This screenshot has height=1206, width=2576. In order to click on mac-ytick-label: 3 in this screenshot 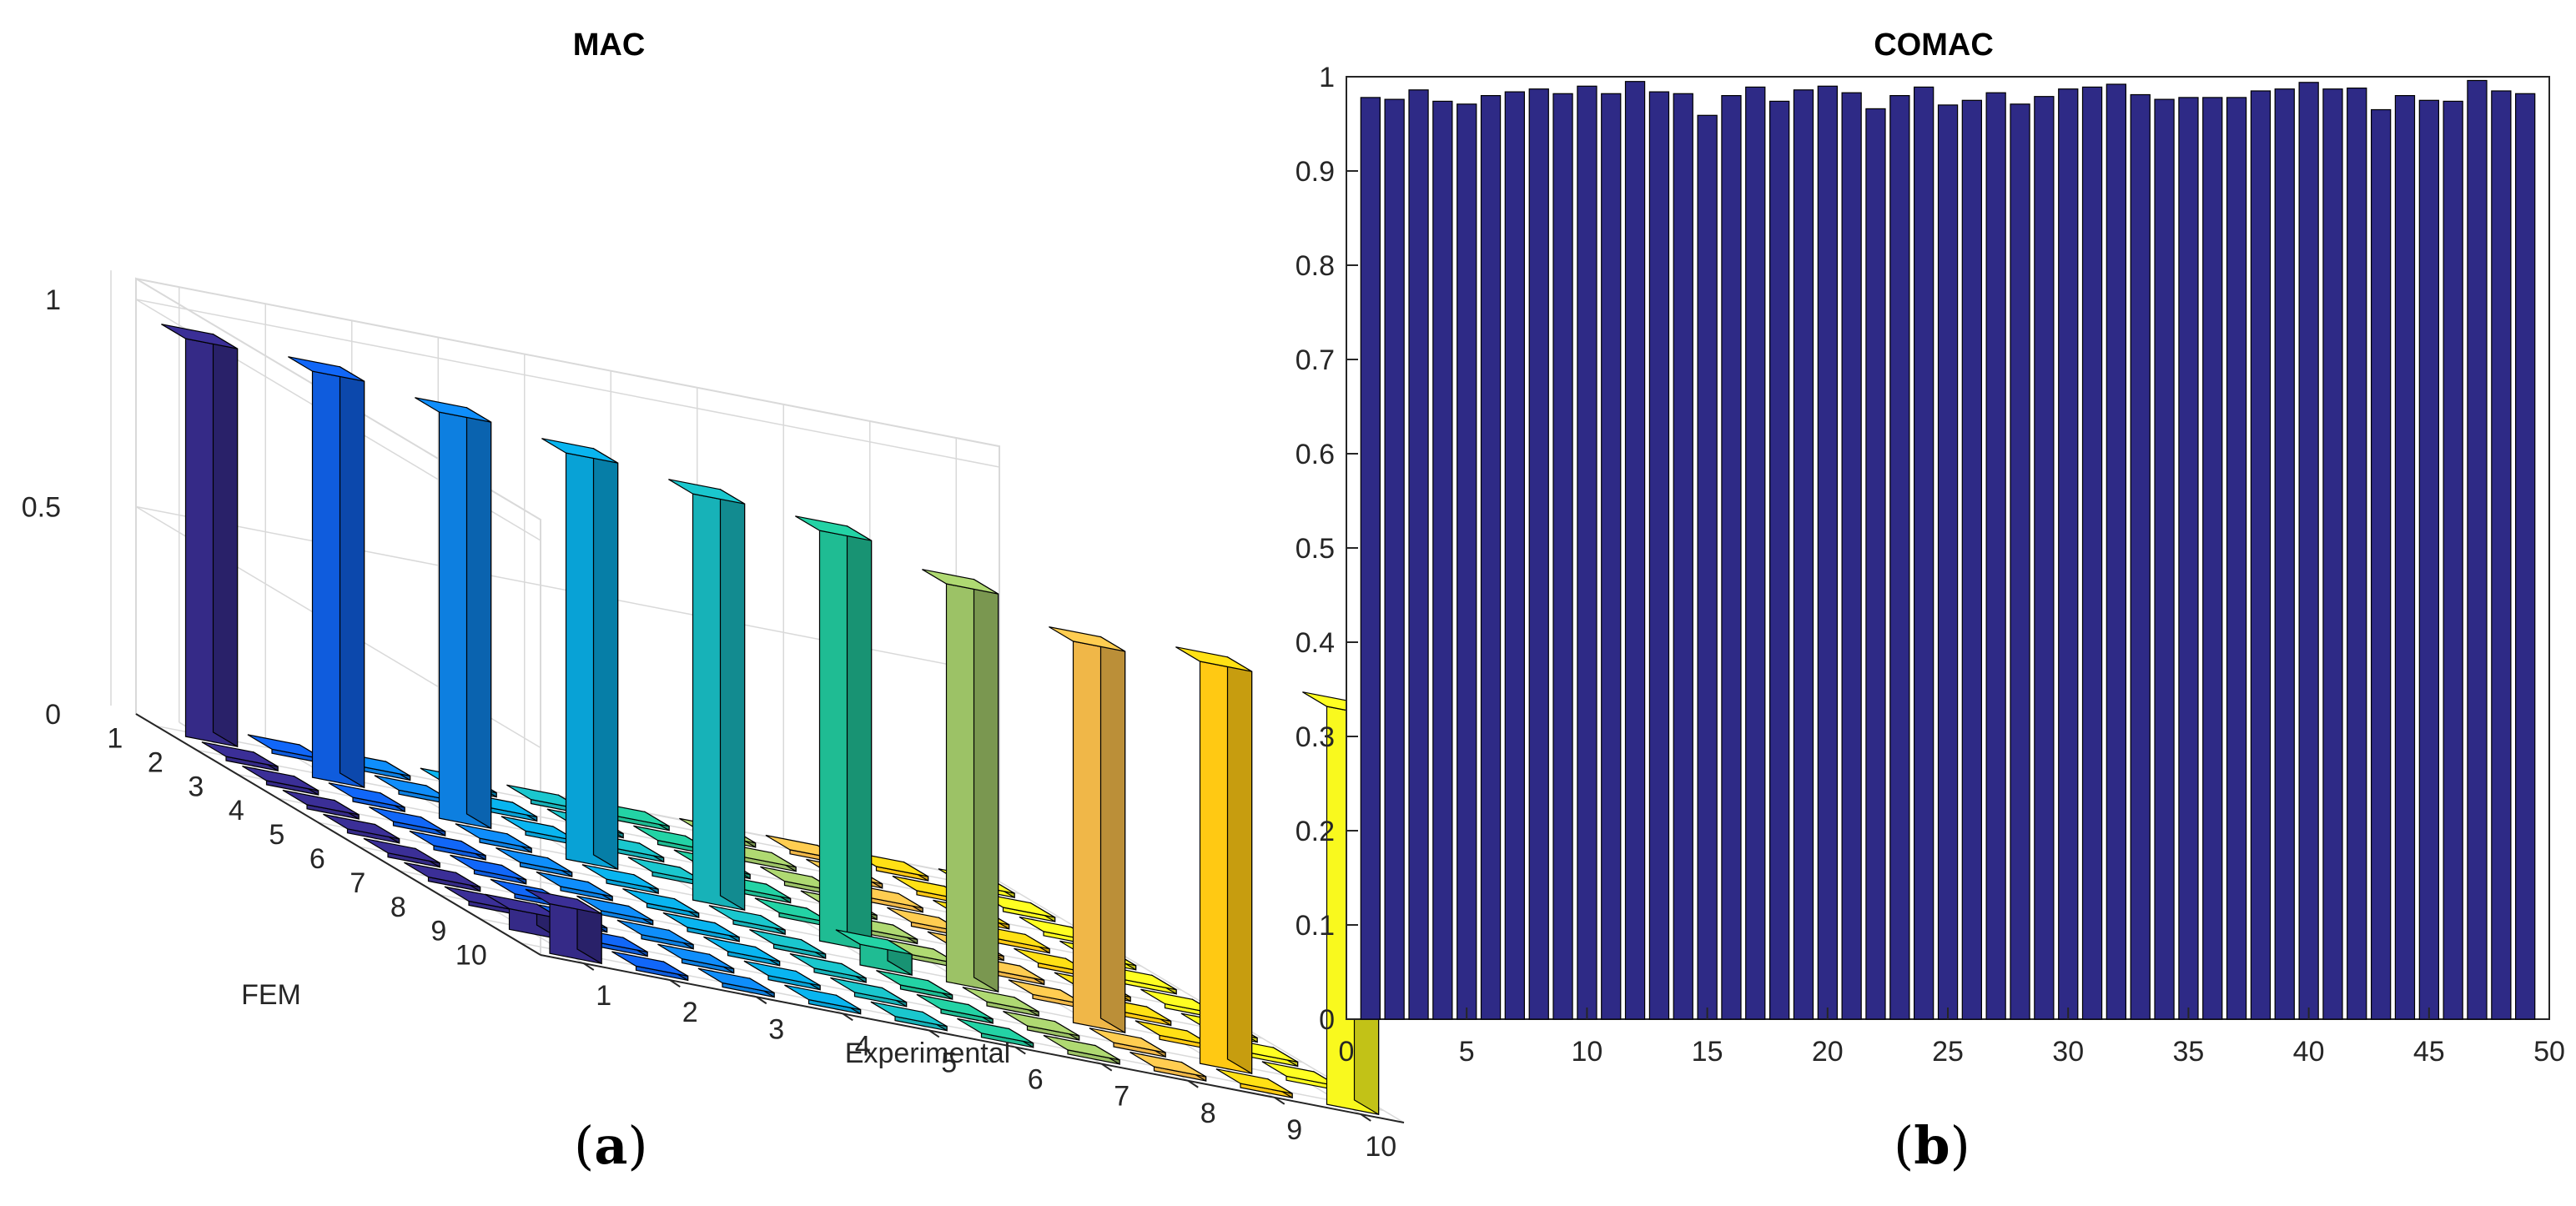, I will do `click(196, 786)`.